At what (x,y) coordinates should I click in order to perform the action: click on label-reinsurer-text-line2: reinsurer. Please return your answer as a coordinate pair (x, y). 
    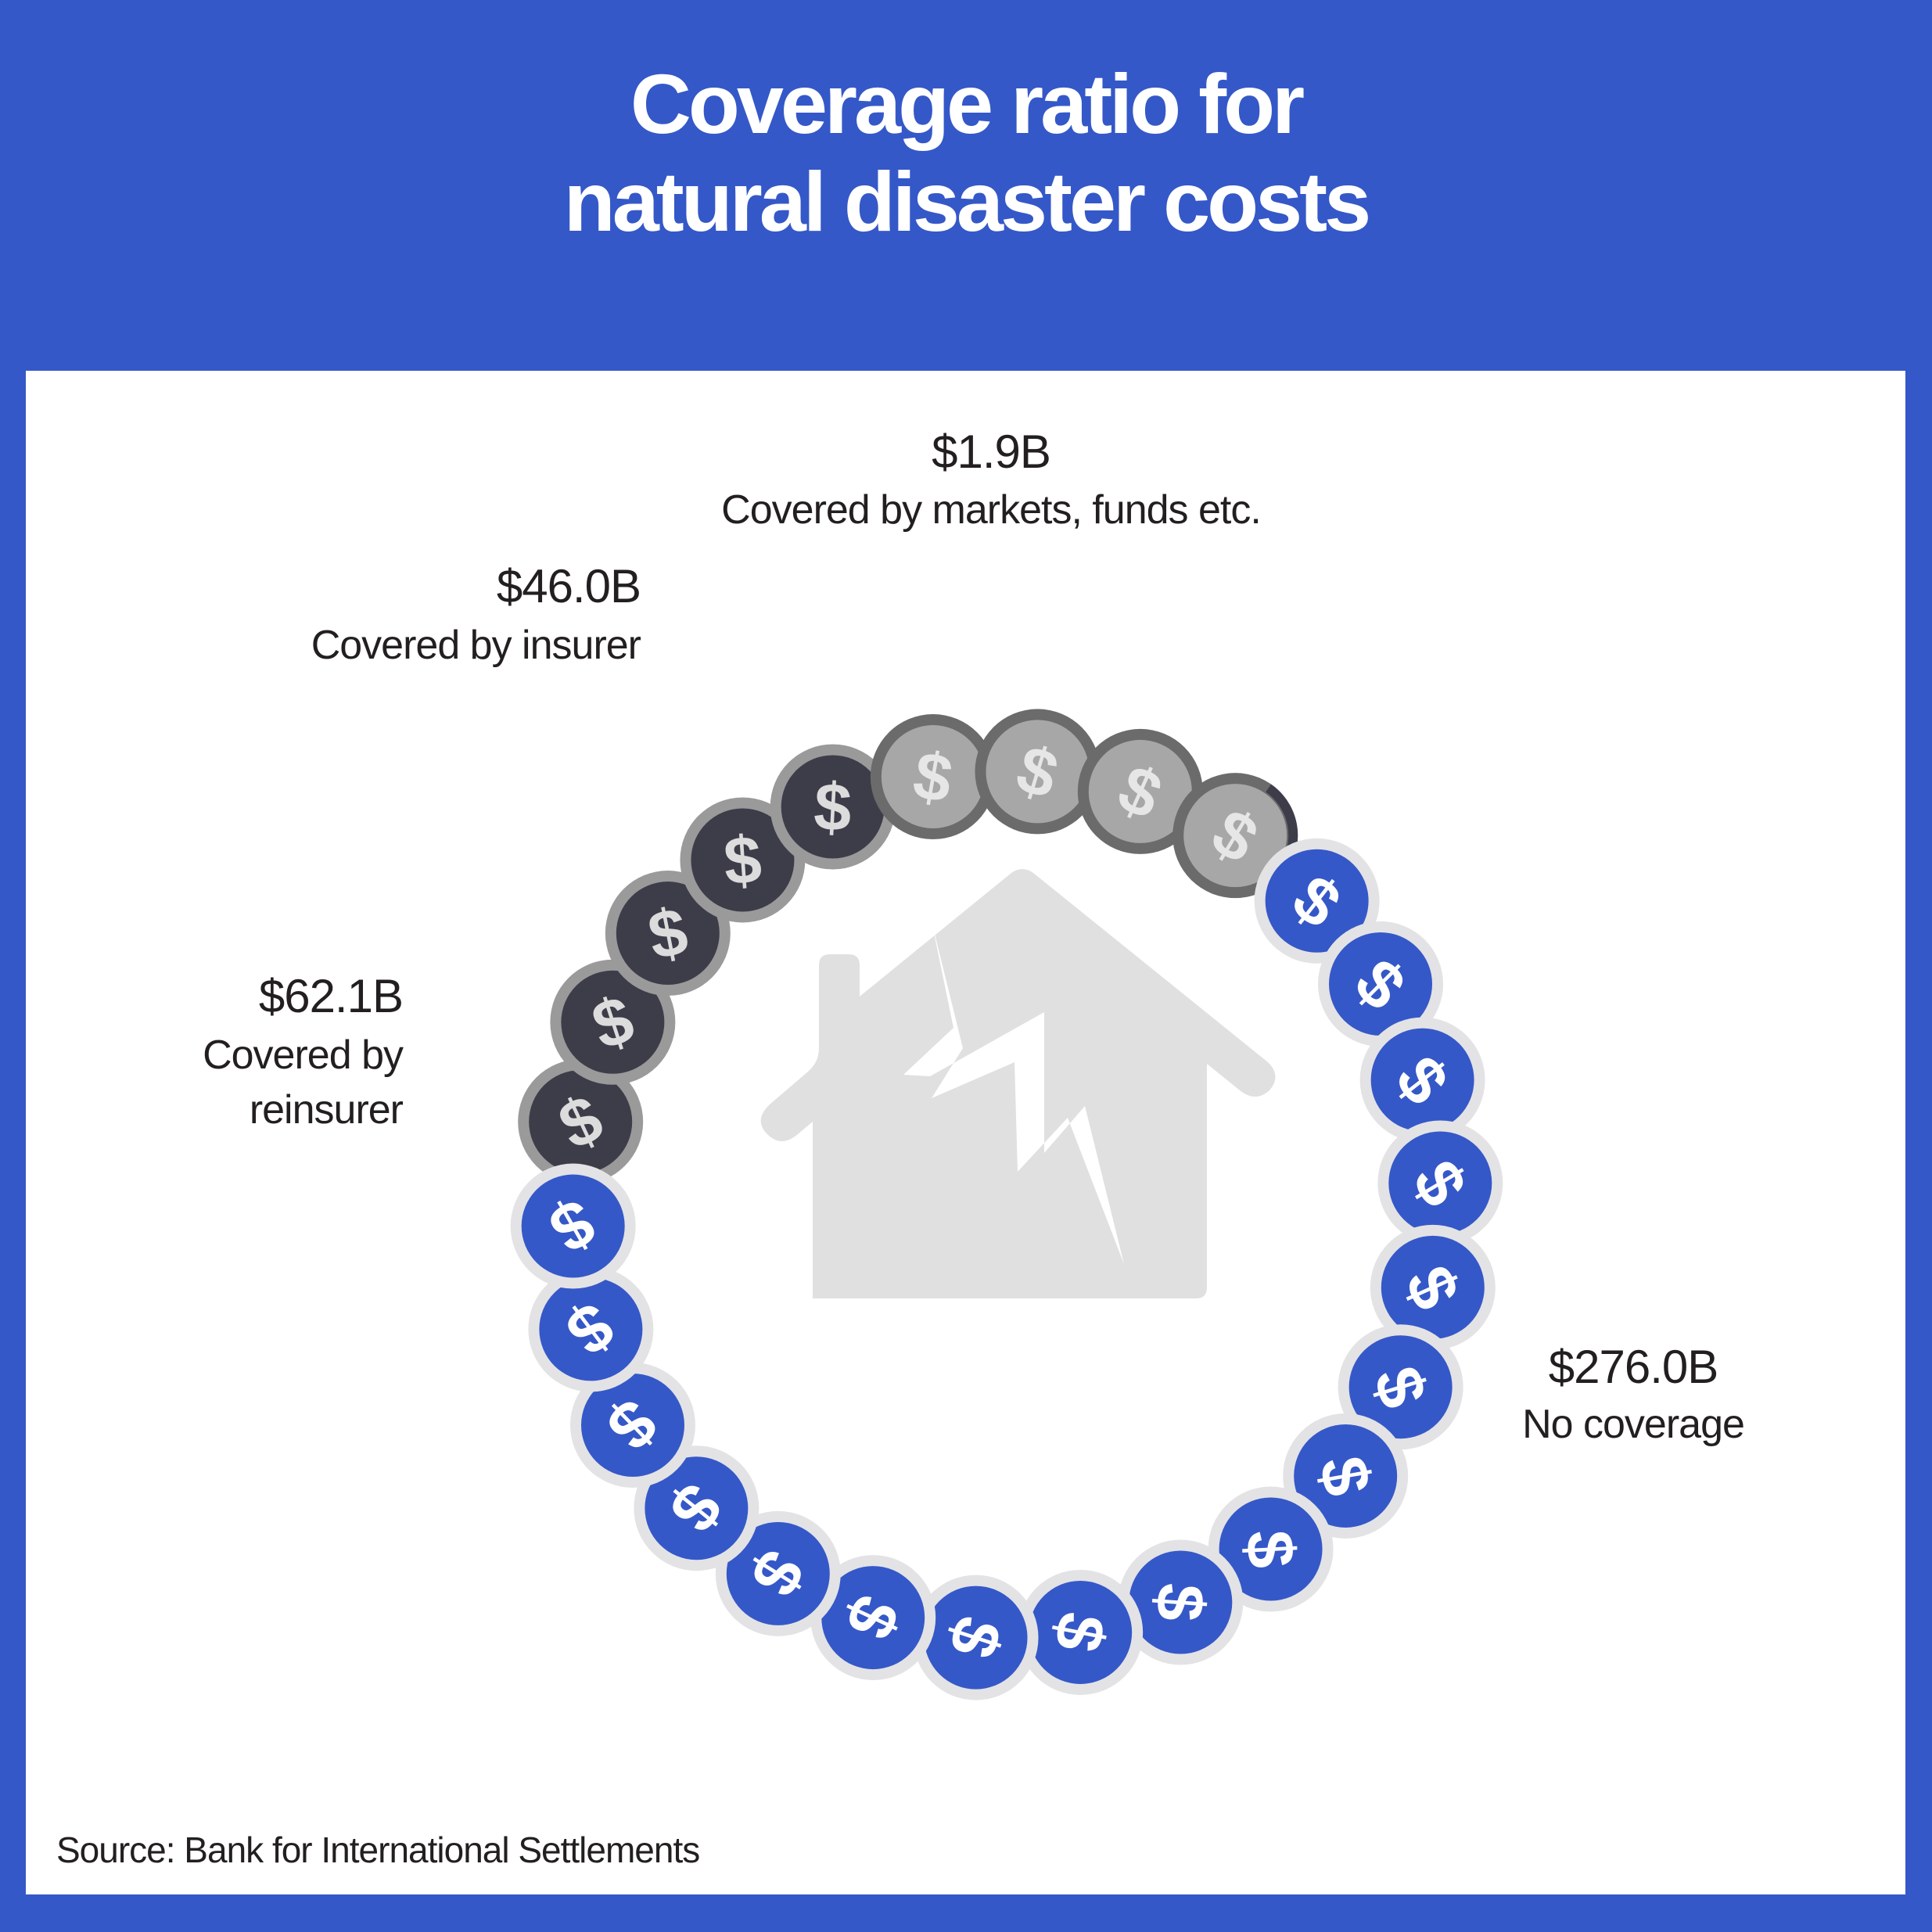
    Looking at the image, I should click on (327, 1110).